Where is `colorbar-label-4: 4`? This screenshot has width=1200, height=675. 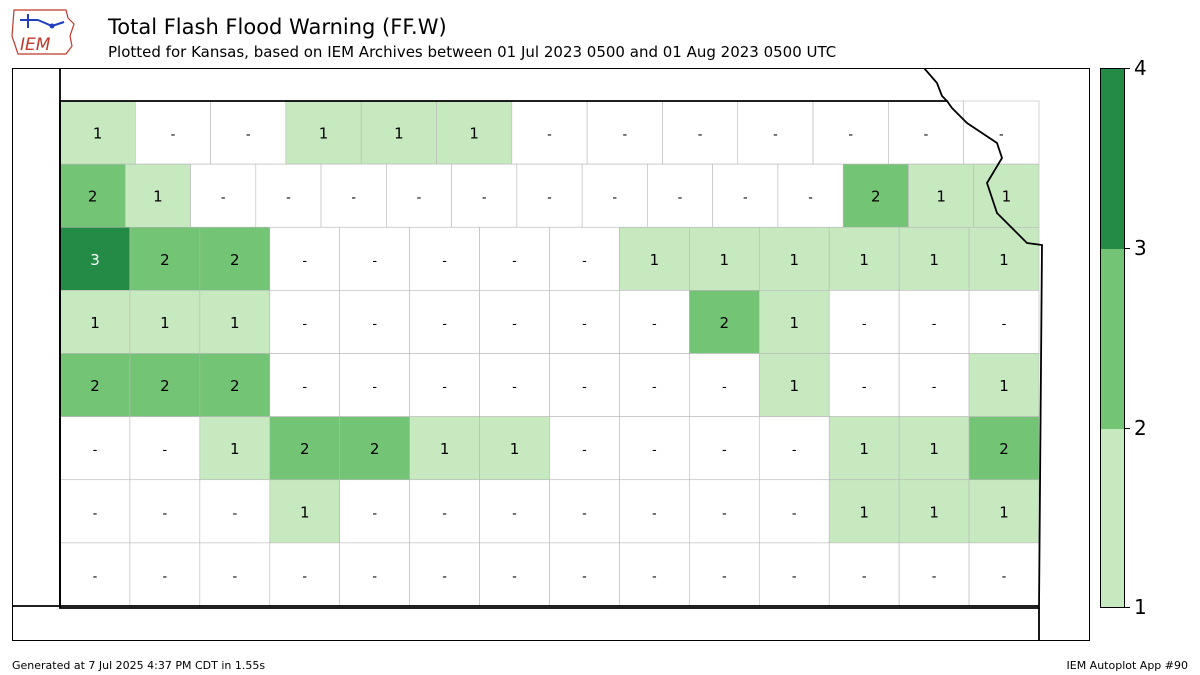
colorbar-label-4: 4 is located at coordinates (1140, 68).